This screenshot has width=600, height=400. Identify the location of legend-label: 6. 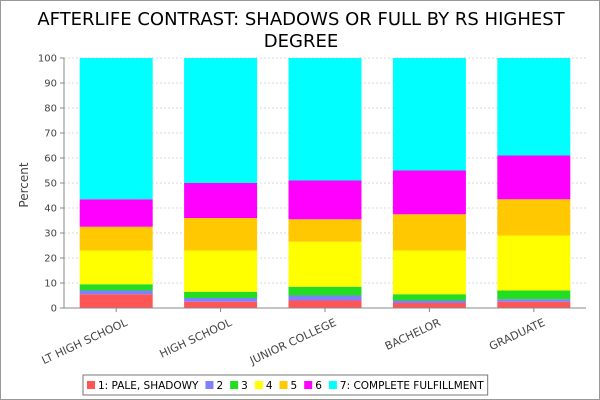
(318, 386).